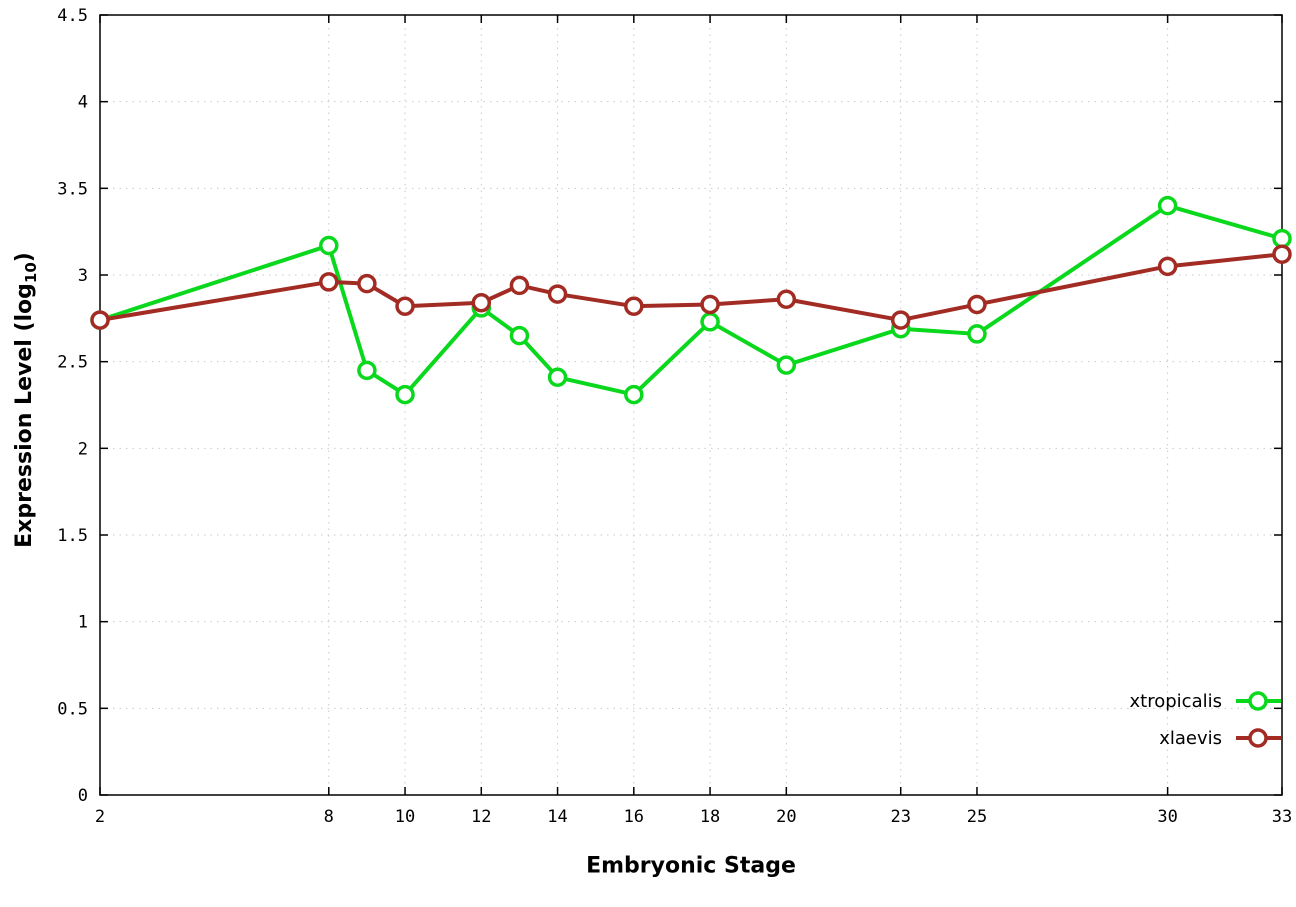 The width and height of the screenshot is (1296, 907). I want to click on x-tick-label: 18, so click(710, 817).